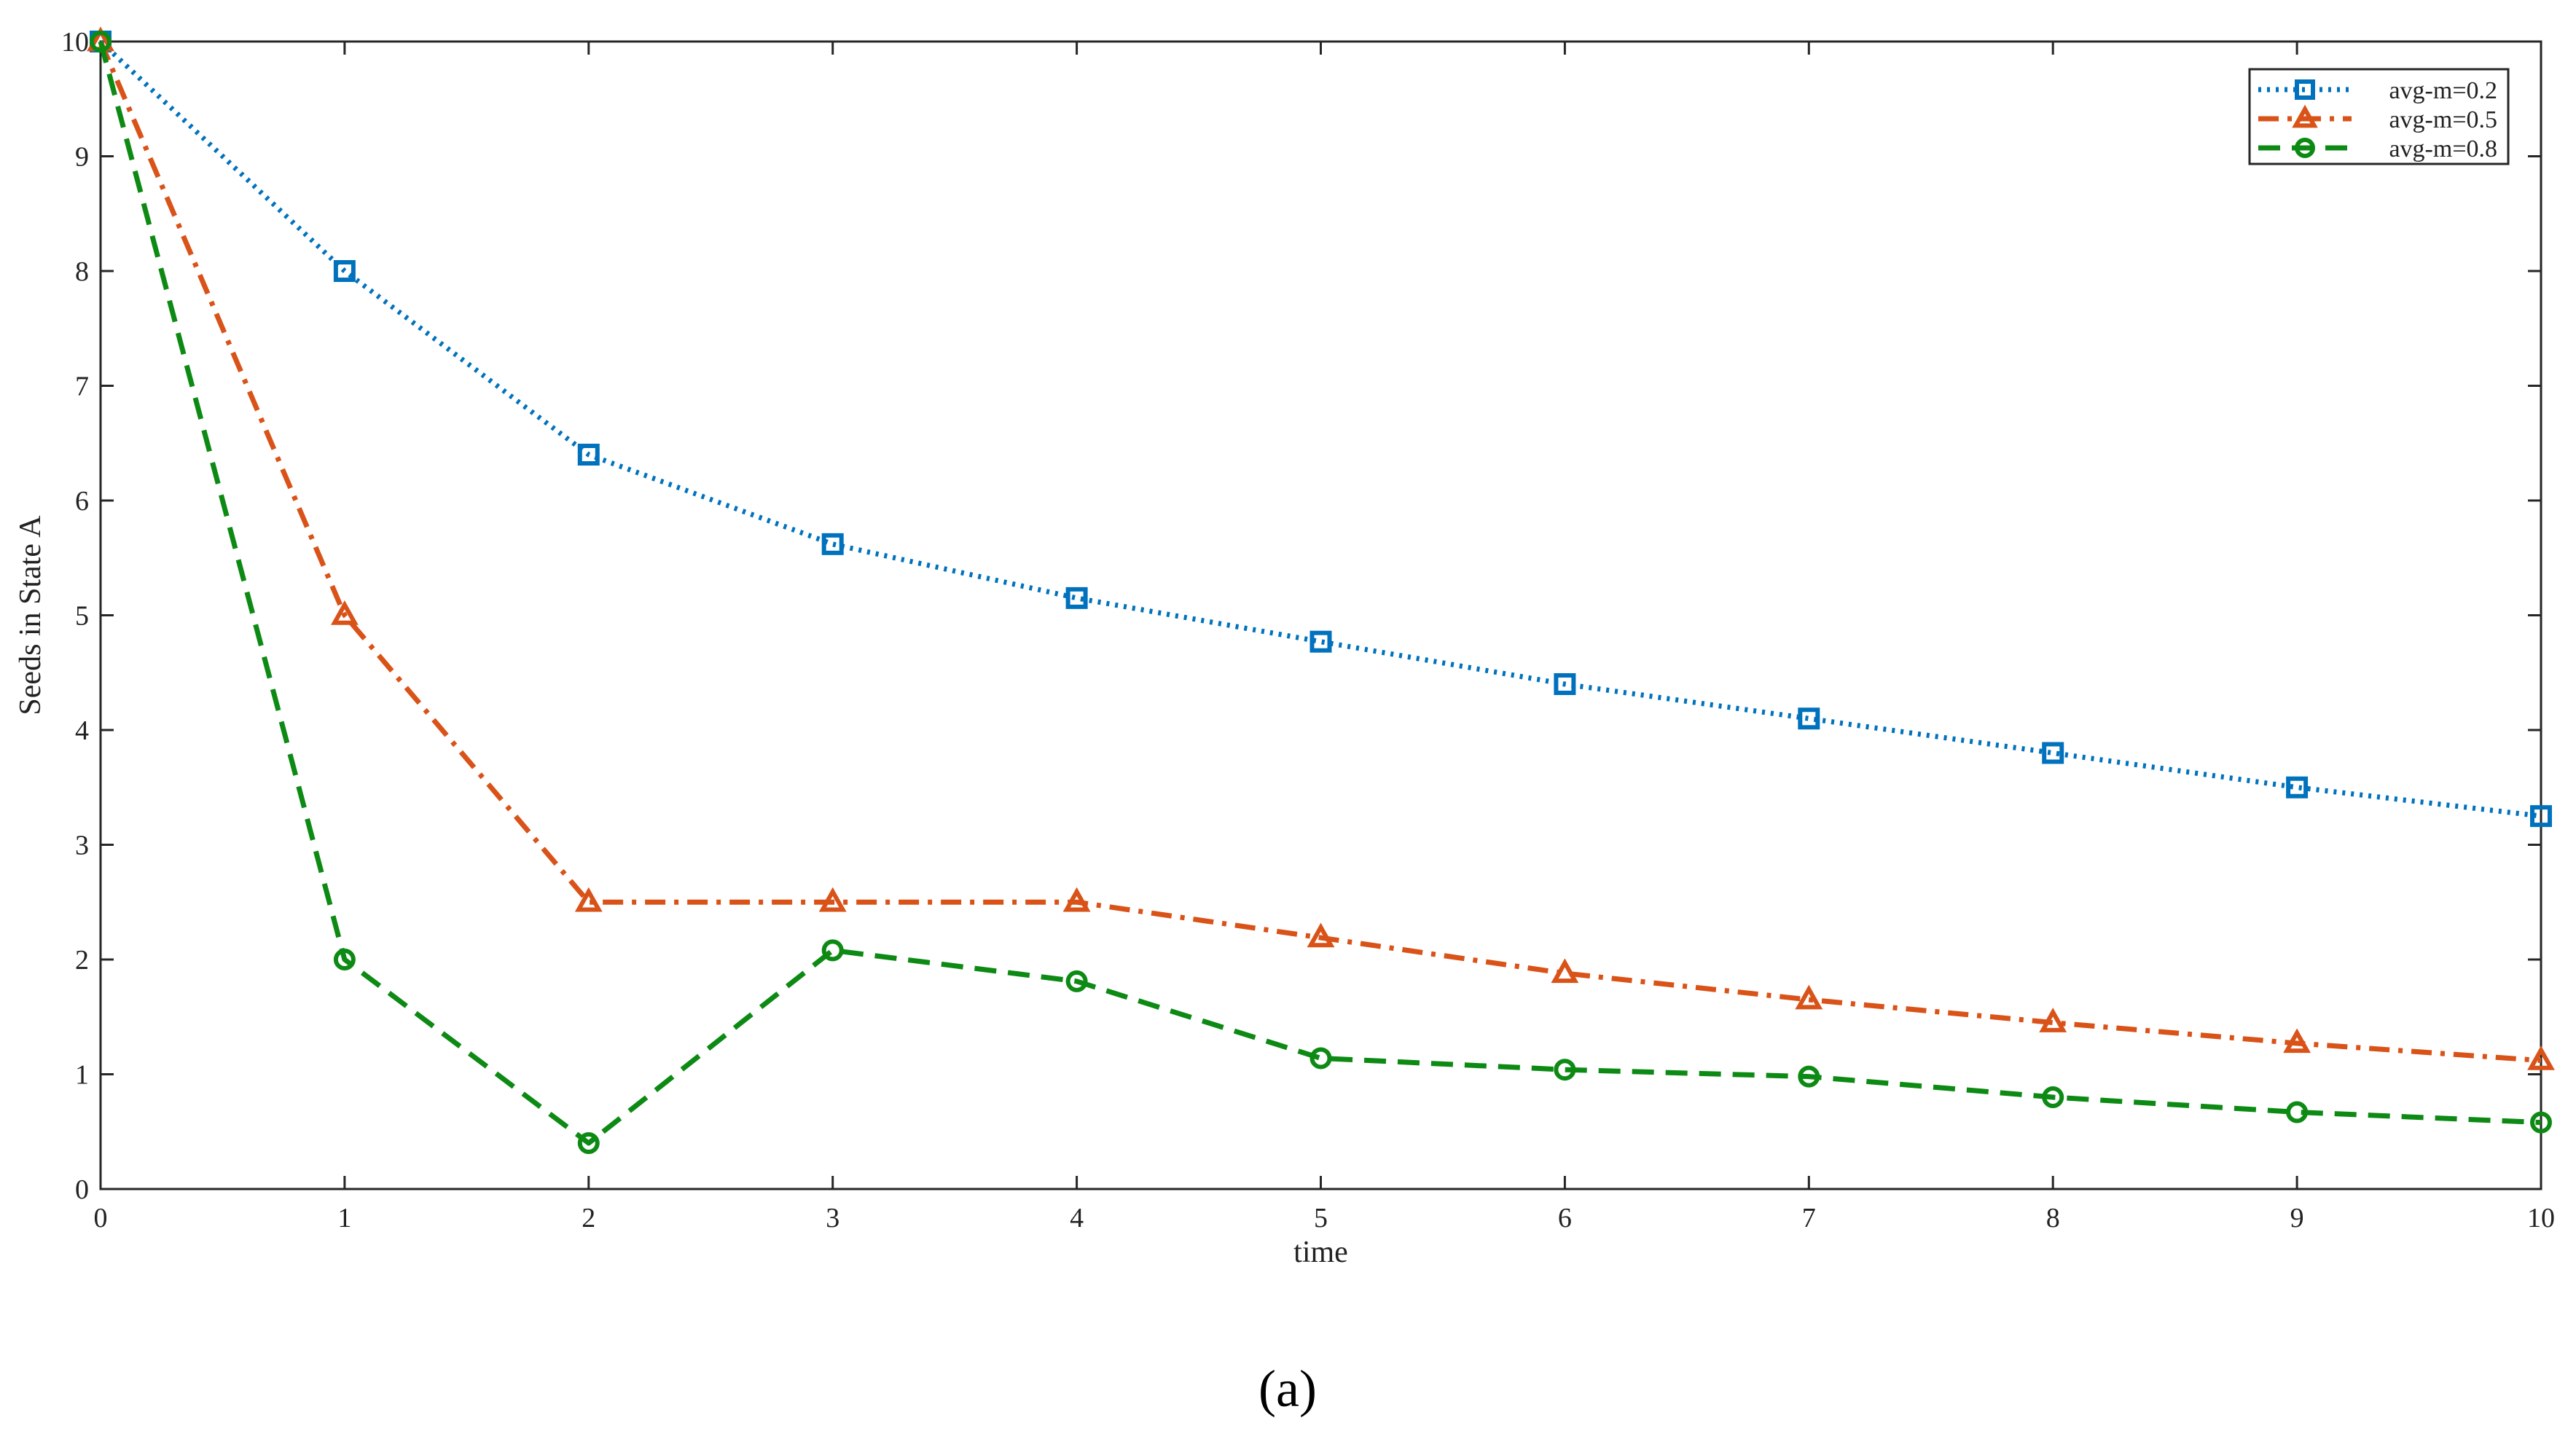 The height and width of the screenshot is (1436, 2576). I want to click on x-tick-label: 6, so click(1565, 1218).